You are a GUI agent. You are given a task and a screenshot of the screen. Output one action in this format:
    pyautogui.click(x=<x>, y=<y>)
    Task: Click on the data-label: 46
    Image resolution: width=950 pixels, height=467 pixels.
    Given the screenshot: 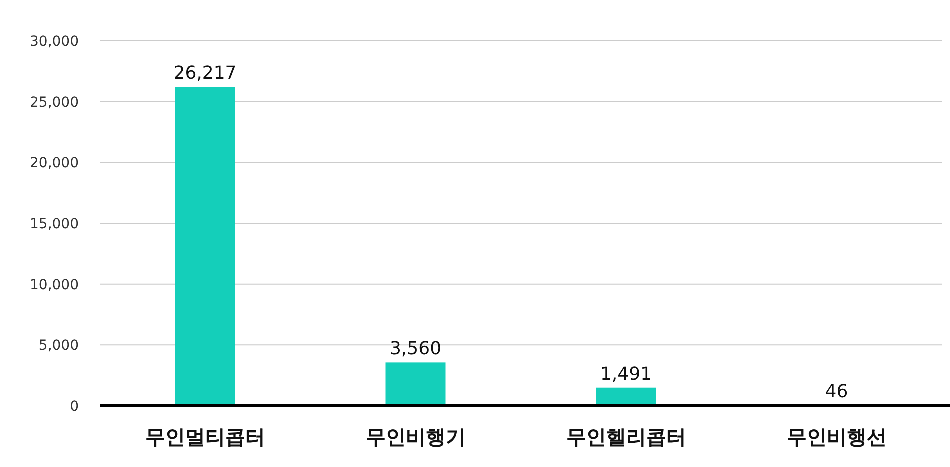 What is the action you would take?
    pyautogui.click(x=836, y=391)
    